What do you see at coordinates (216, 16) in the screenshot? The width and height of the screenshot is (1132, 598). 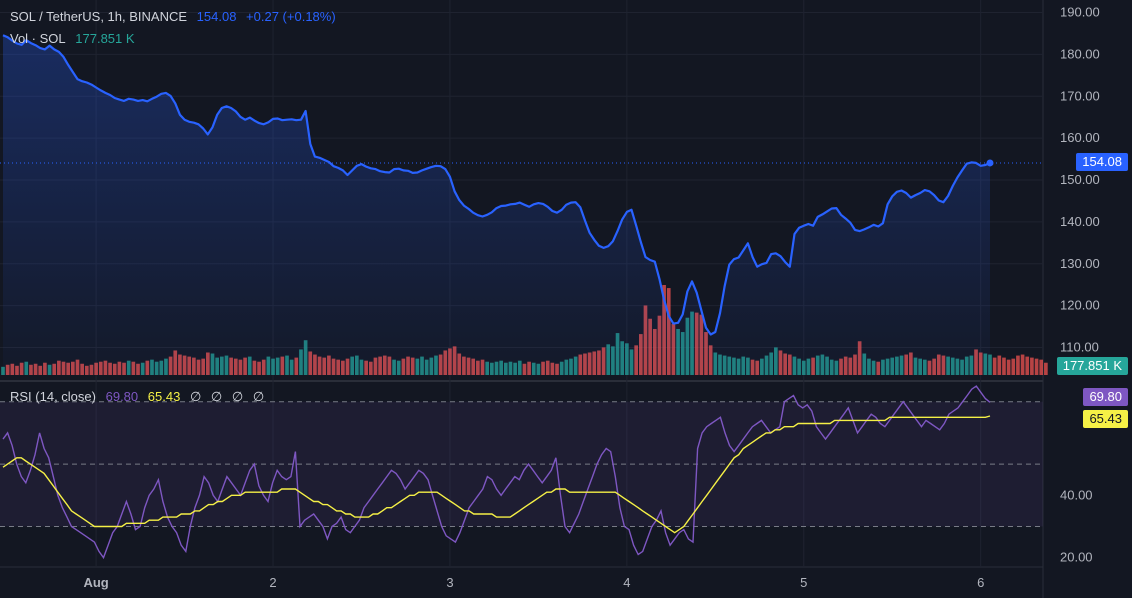 I see `price-value: 154.08` at bounding box center [216, 16].